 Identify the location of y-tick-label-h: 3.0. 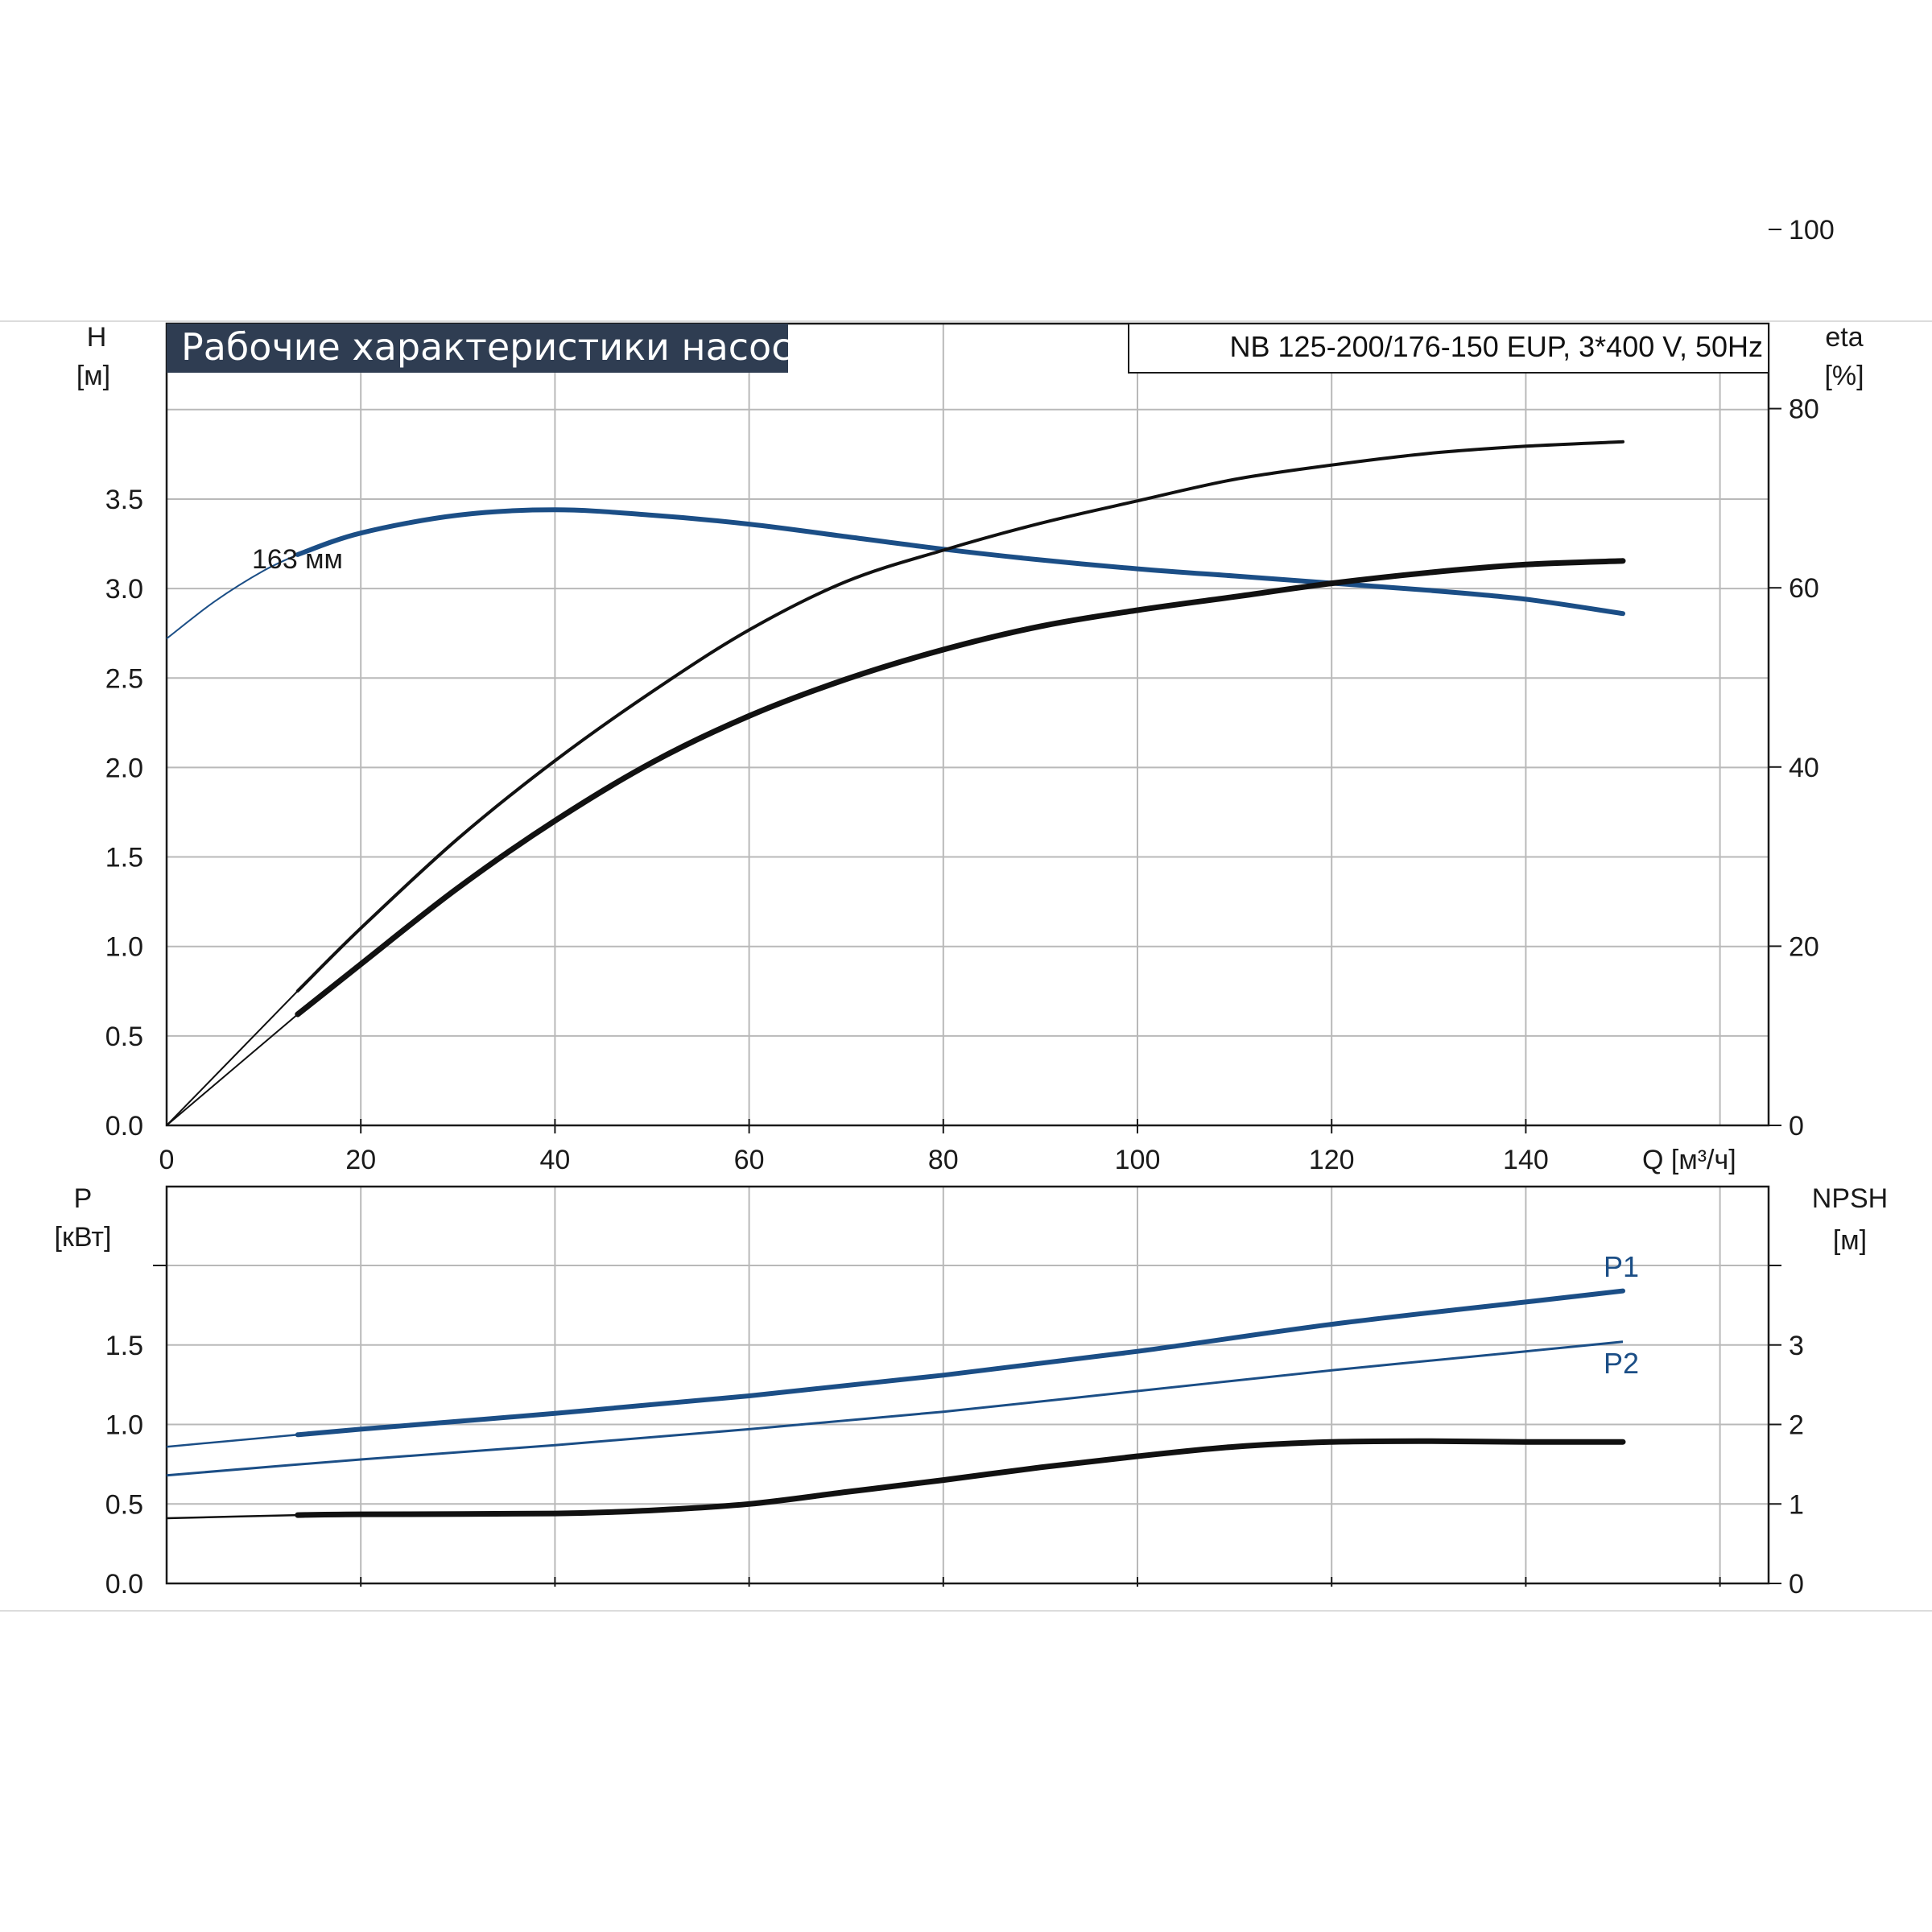
(124, 589).